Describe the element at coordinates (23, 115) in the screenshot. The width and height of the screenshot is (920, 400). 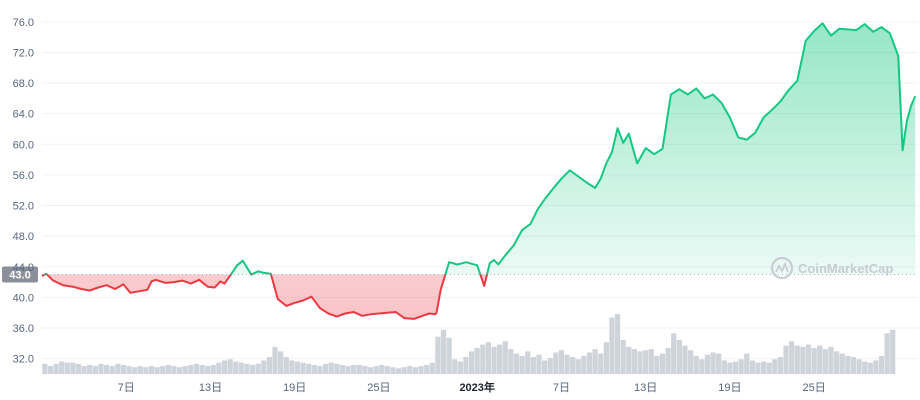
I see `y-tick-label: 64.0` at that location.